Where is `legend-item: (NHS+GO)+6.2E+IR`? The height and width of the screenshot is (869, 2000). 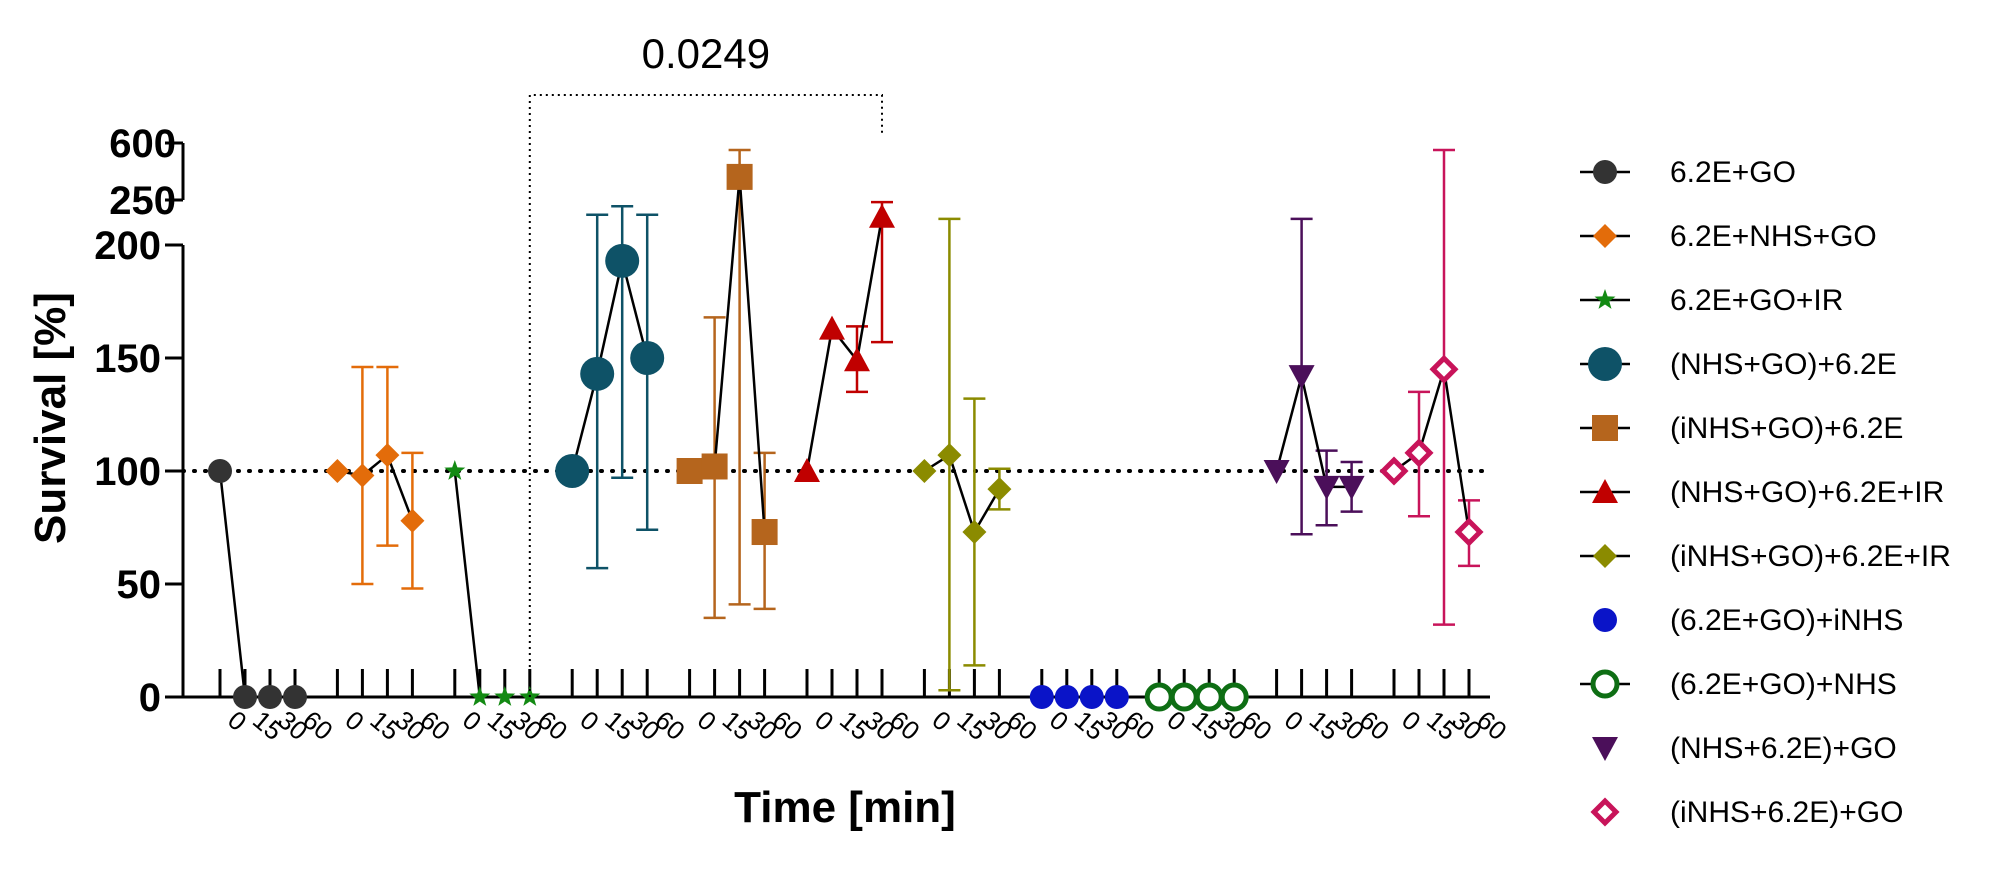
legend-item: (NHS+GO)+6.2E+IR is located at coordinates (1762, 492).